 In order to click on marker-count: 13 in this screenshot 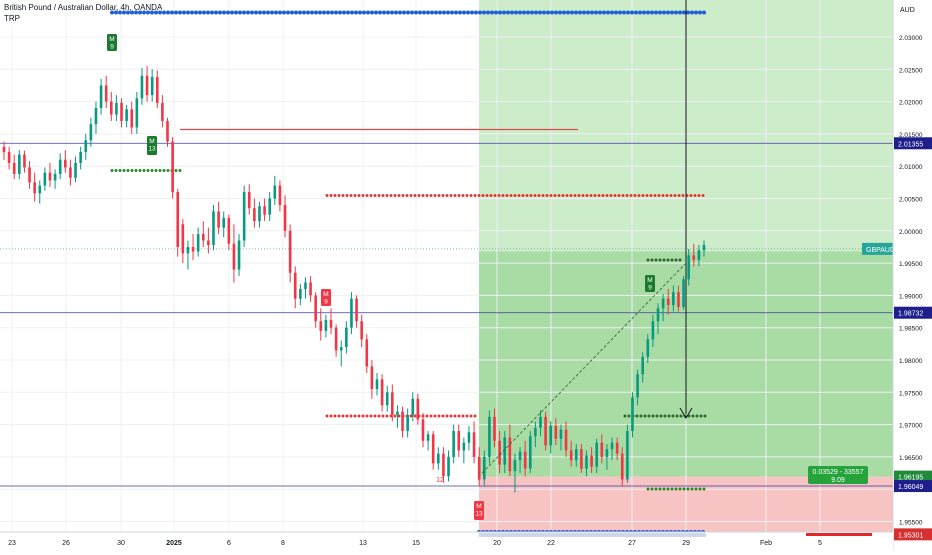, I will do `click(152, 149)`.